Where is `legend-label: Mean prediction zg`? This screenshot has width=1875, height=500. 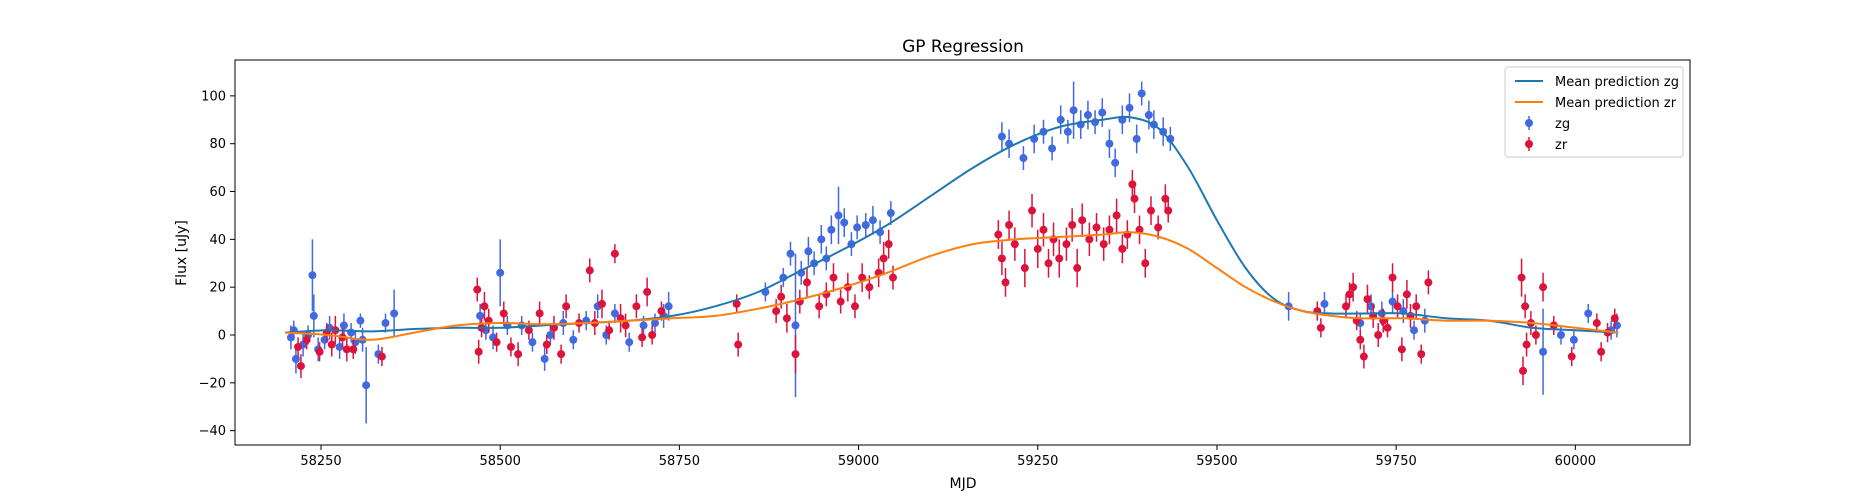
legend-label: Mean prediction zg is located at coordinates (1617, 82).